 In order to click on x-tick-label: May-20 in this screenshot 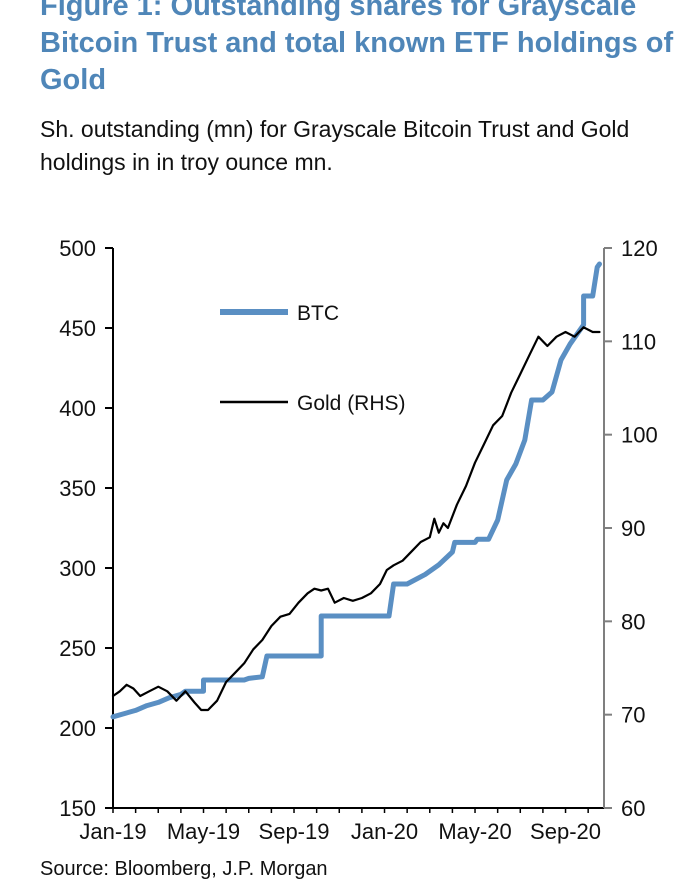, I will do `click(474, 831)`.